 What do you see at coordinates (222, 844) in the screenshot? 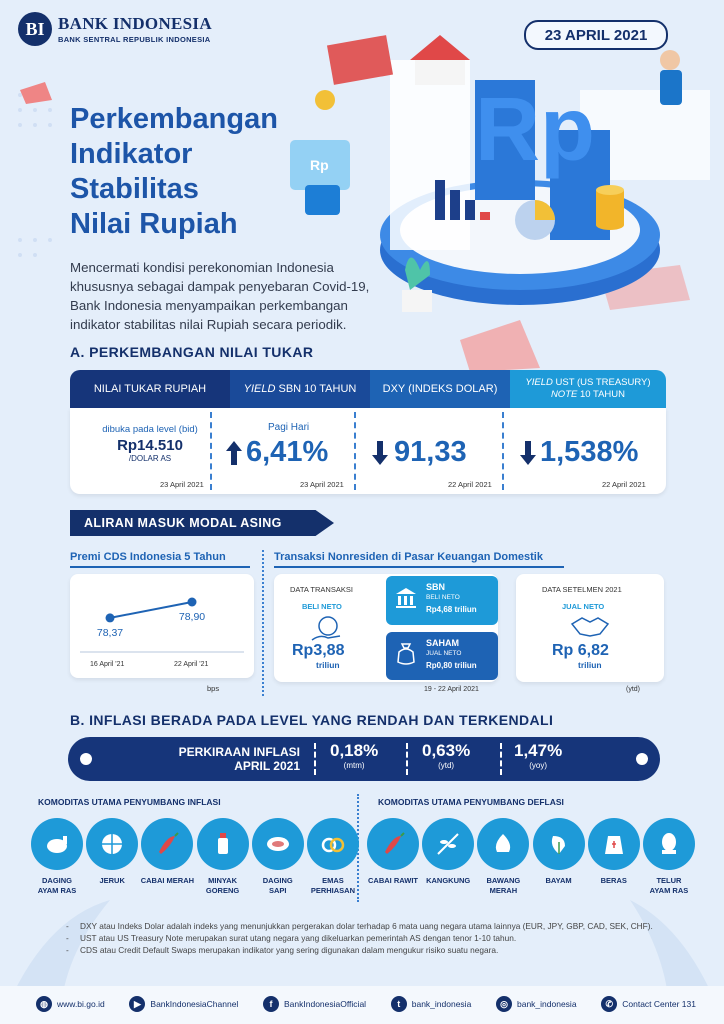
I see `oil-bottle-icon` at bounding box center [222, 844].